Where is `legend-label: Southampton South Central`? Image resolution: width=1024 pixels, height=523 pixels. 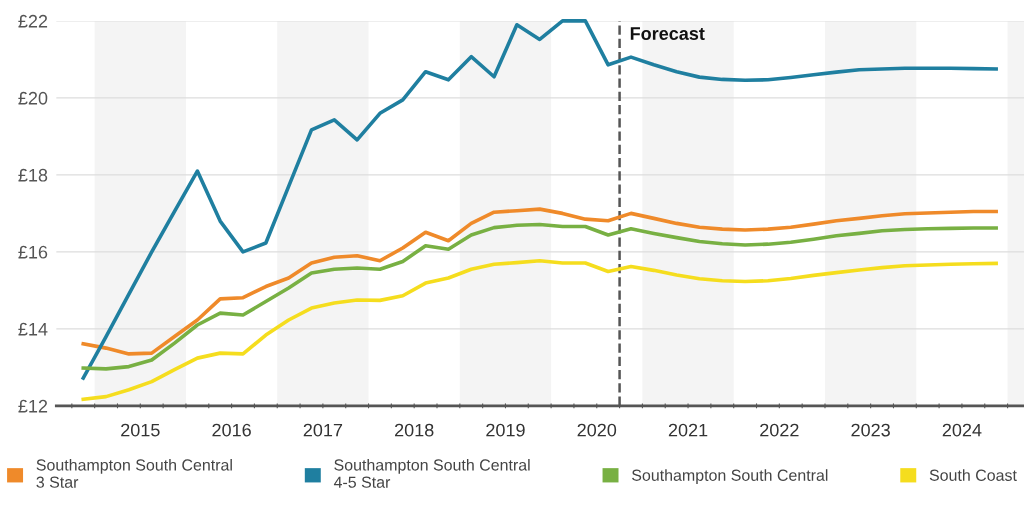
legend-label: Southampton South Central is located at coordinates (730, 477).